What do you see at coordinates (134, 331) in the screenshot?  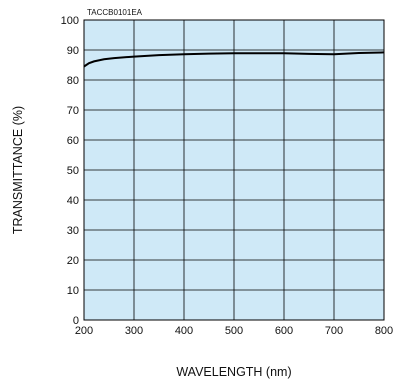 I see `x-tick-label: 300` at bounding box center [134, 331].